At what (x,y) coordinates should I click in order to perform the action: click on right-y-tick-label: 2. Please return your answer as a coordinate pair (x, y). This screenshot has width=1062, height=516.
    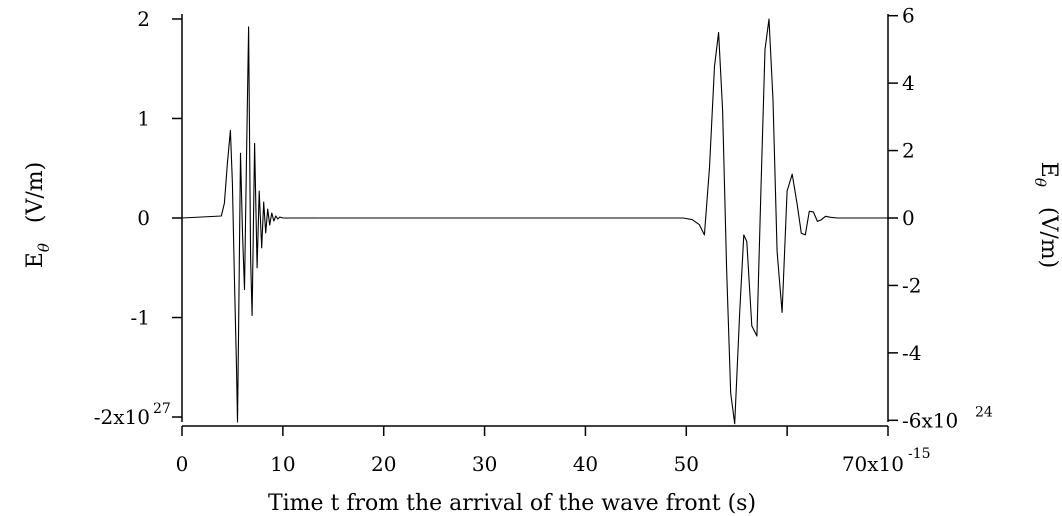
    Looking at the image, I should click on (908, 151).